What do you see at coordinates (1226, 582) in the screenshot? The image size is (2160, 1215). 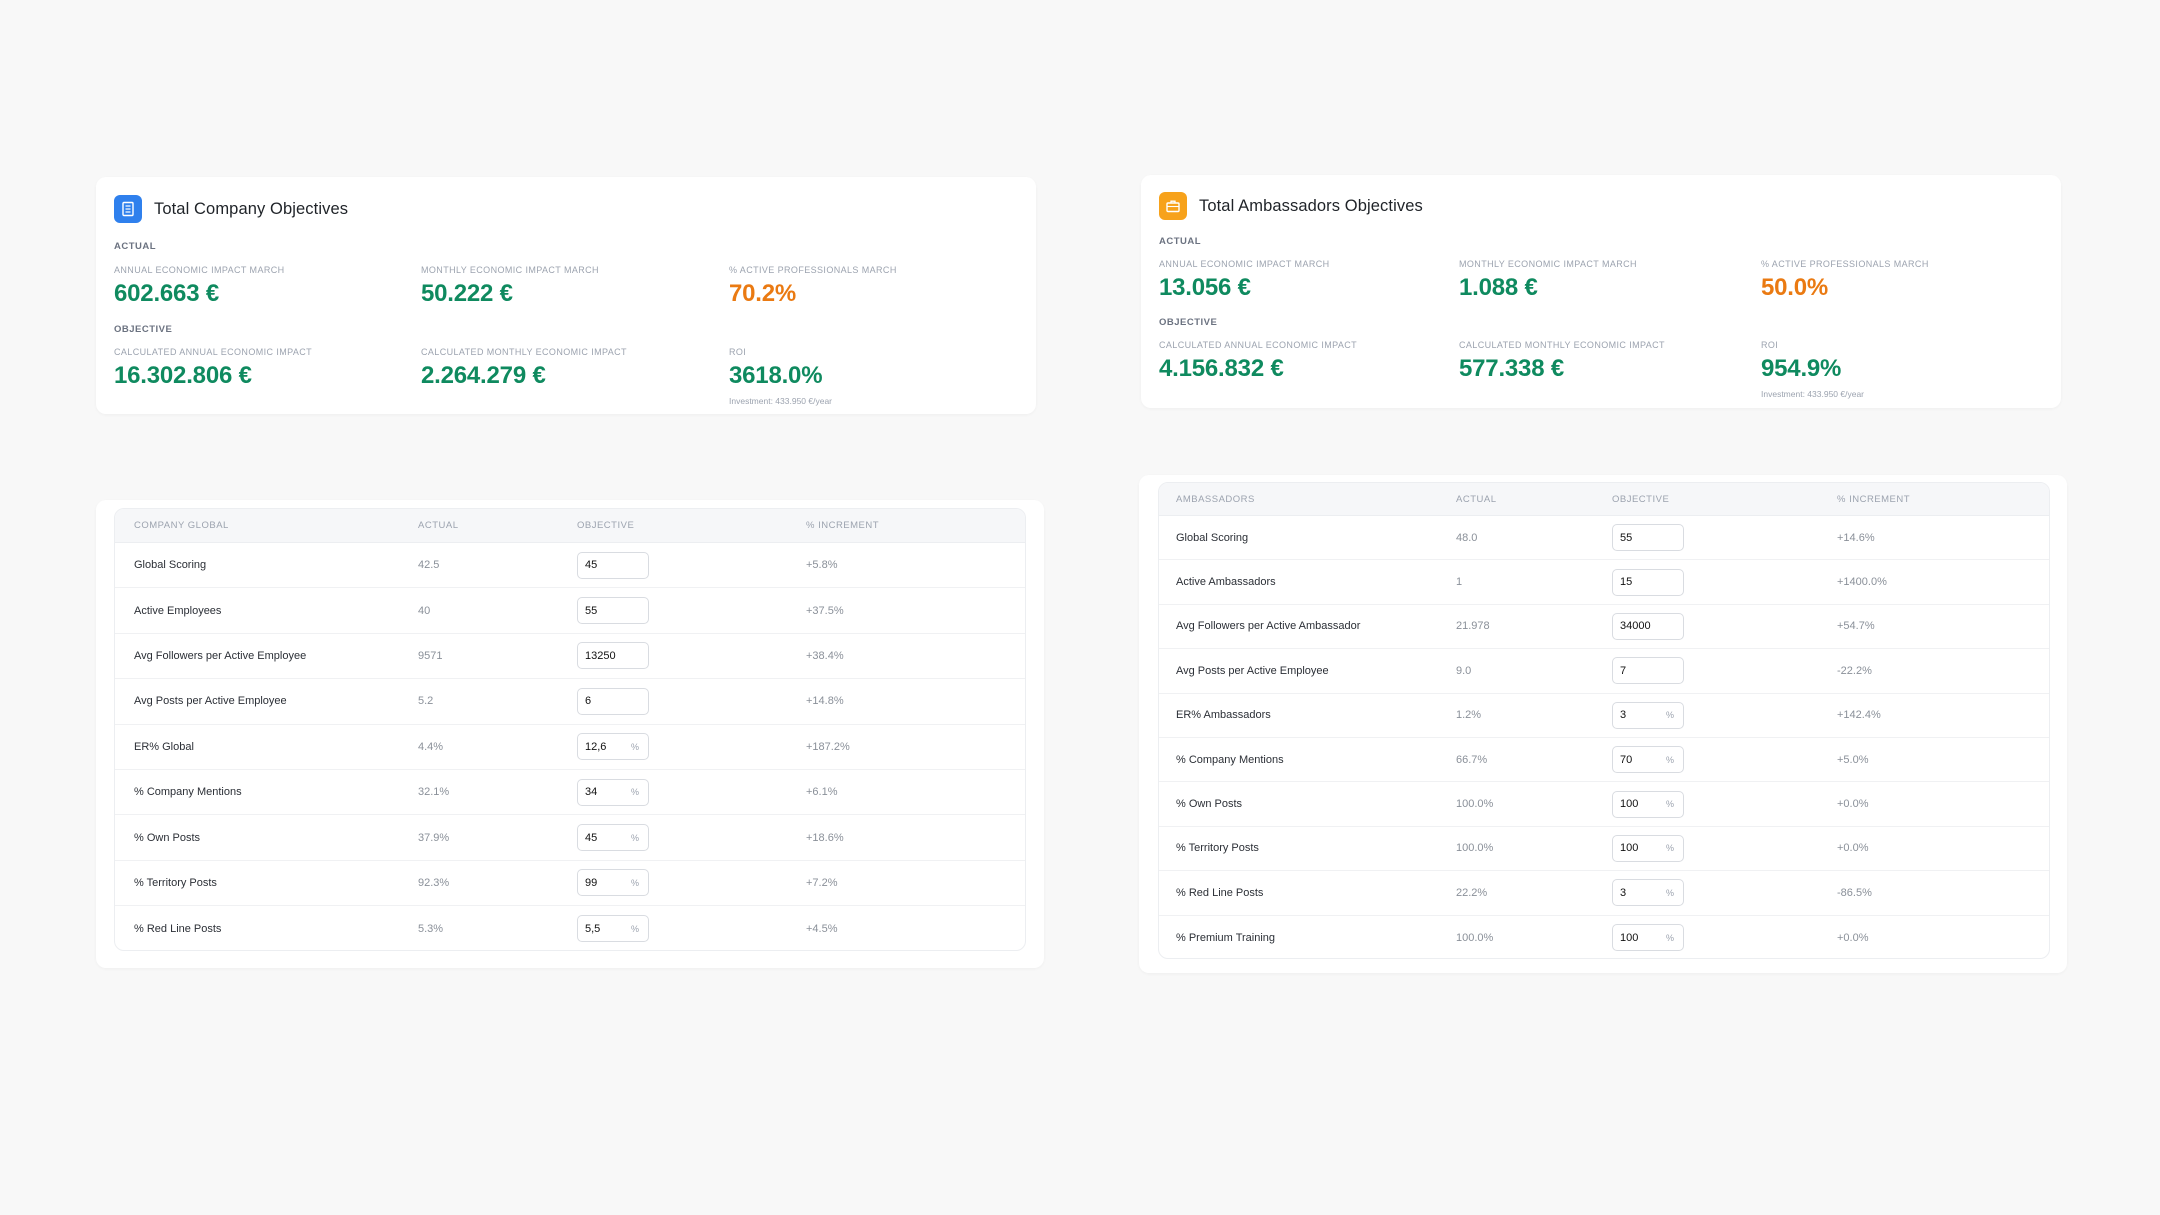 I see `metric-name: Active Ambassadors` at bounding box center [1226, 582].